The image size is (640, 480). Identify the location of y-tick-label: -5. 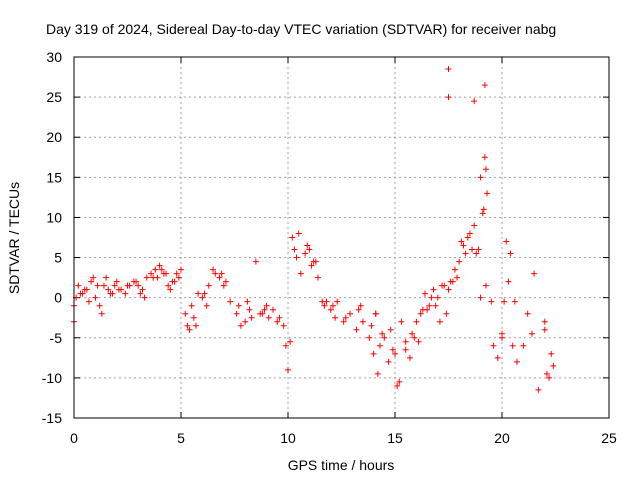
(56, 338).